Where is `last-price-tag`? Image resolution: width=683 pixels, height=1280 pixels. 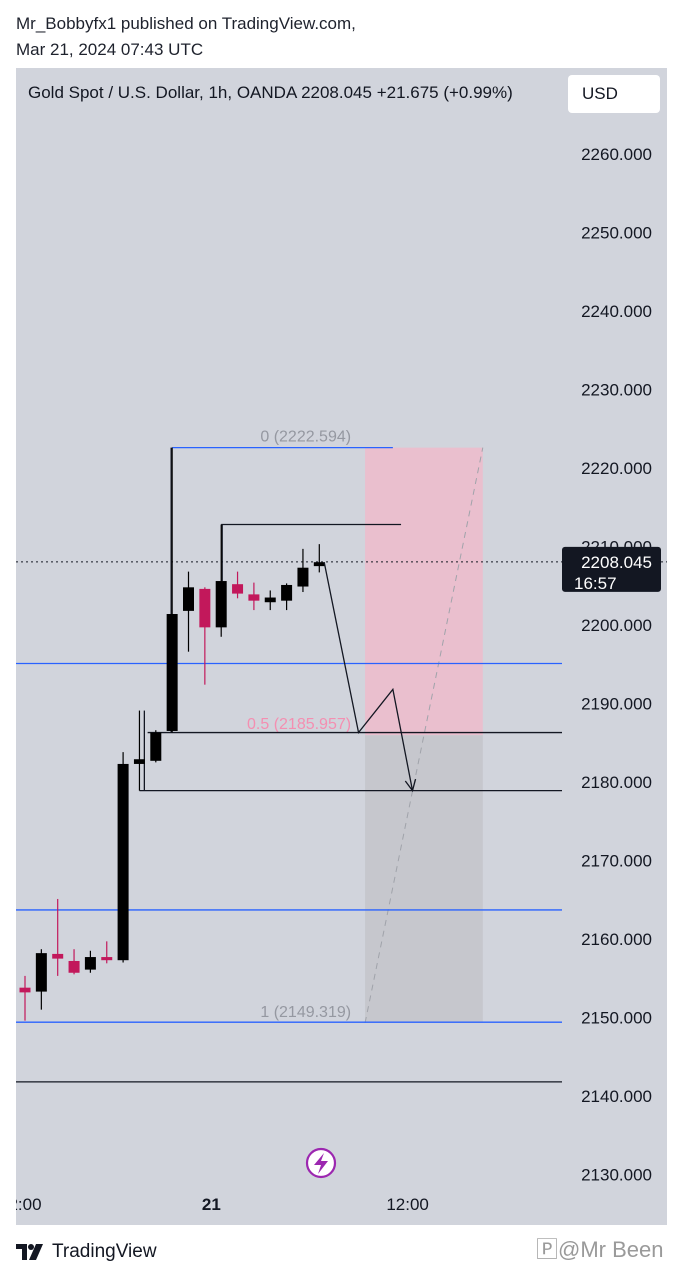
last-price-tag is located at coordinates (611, 569).